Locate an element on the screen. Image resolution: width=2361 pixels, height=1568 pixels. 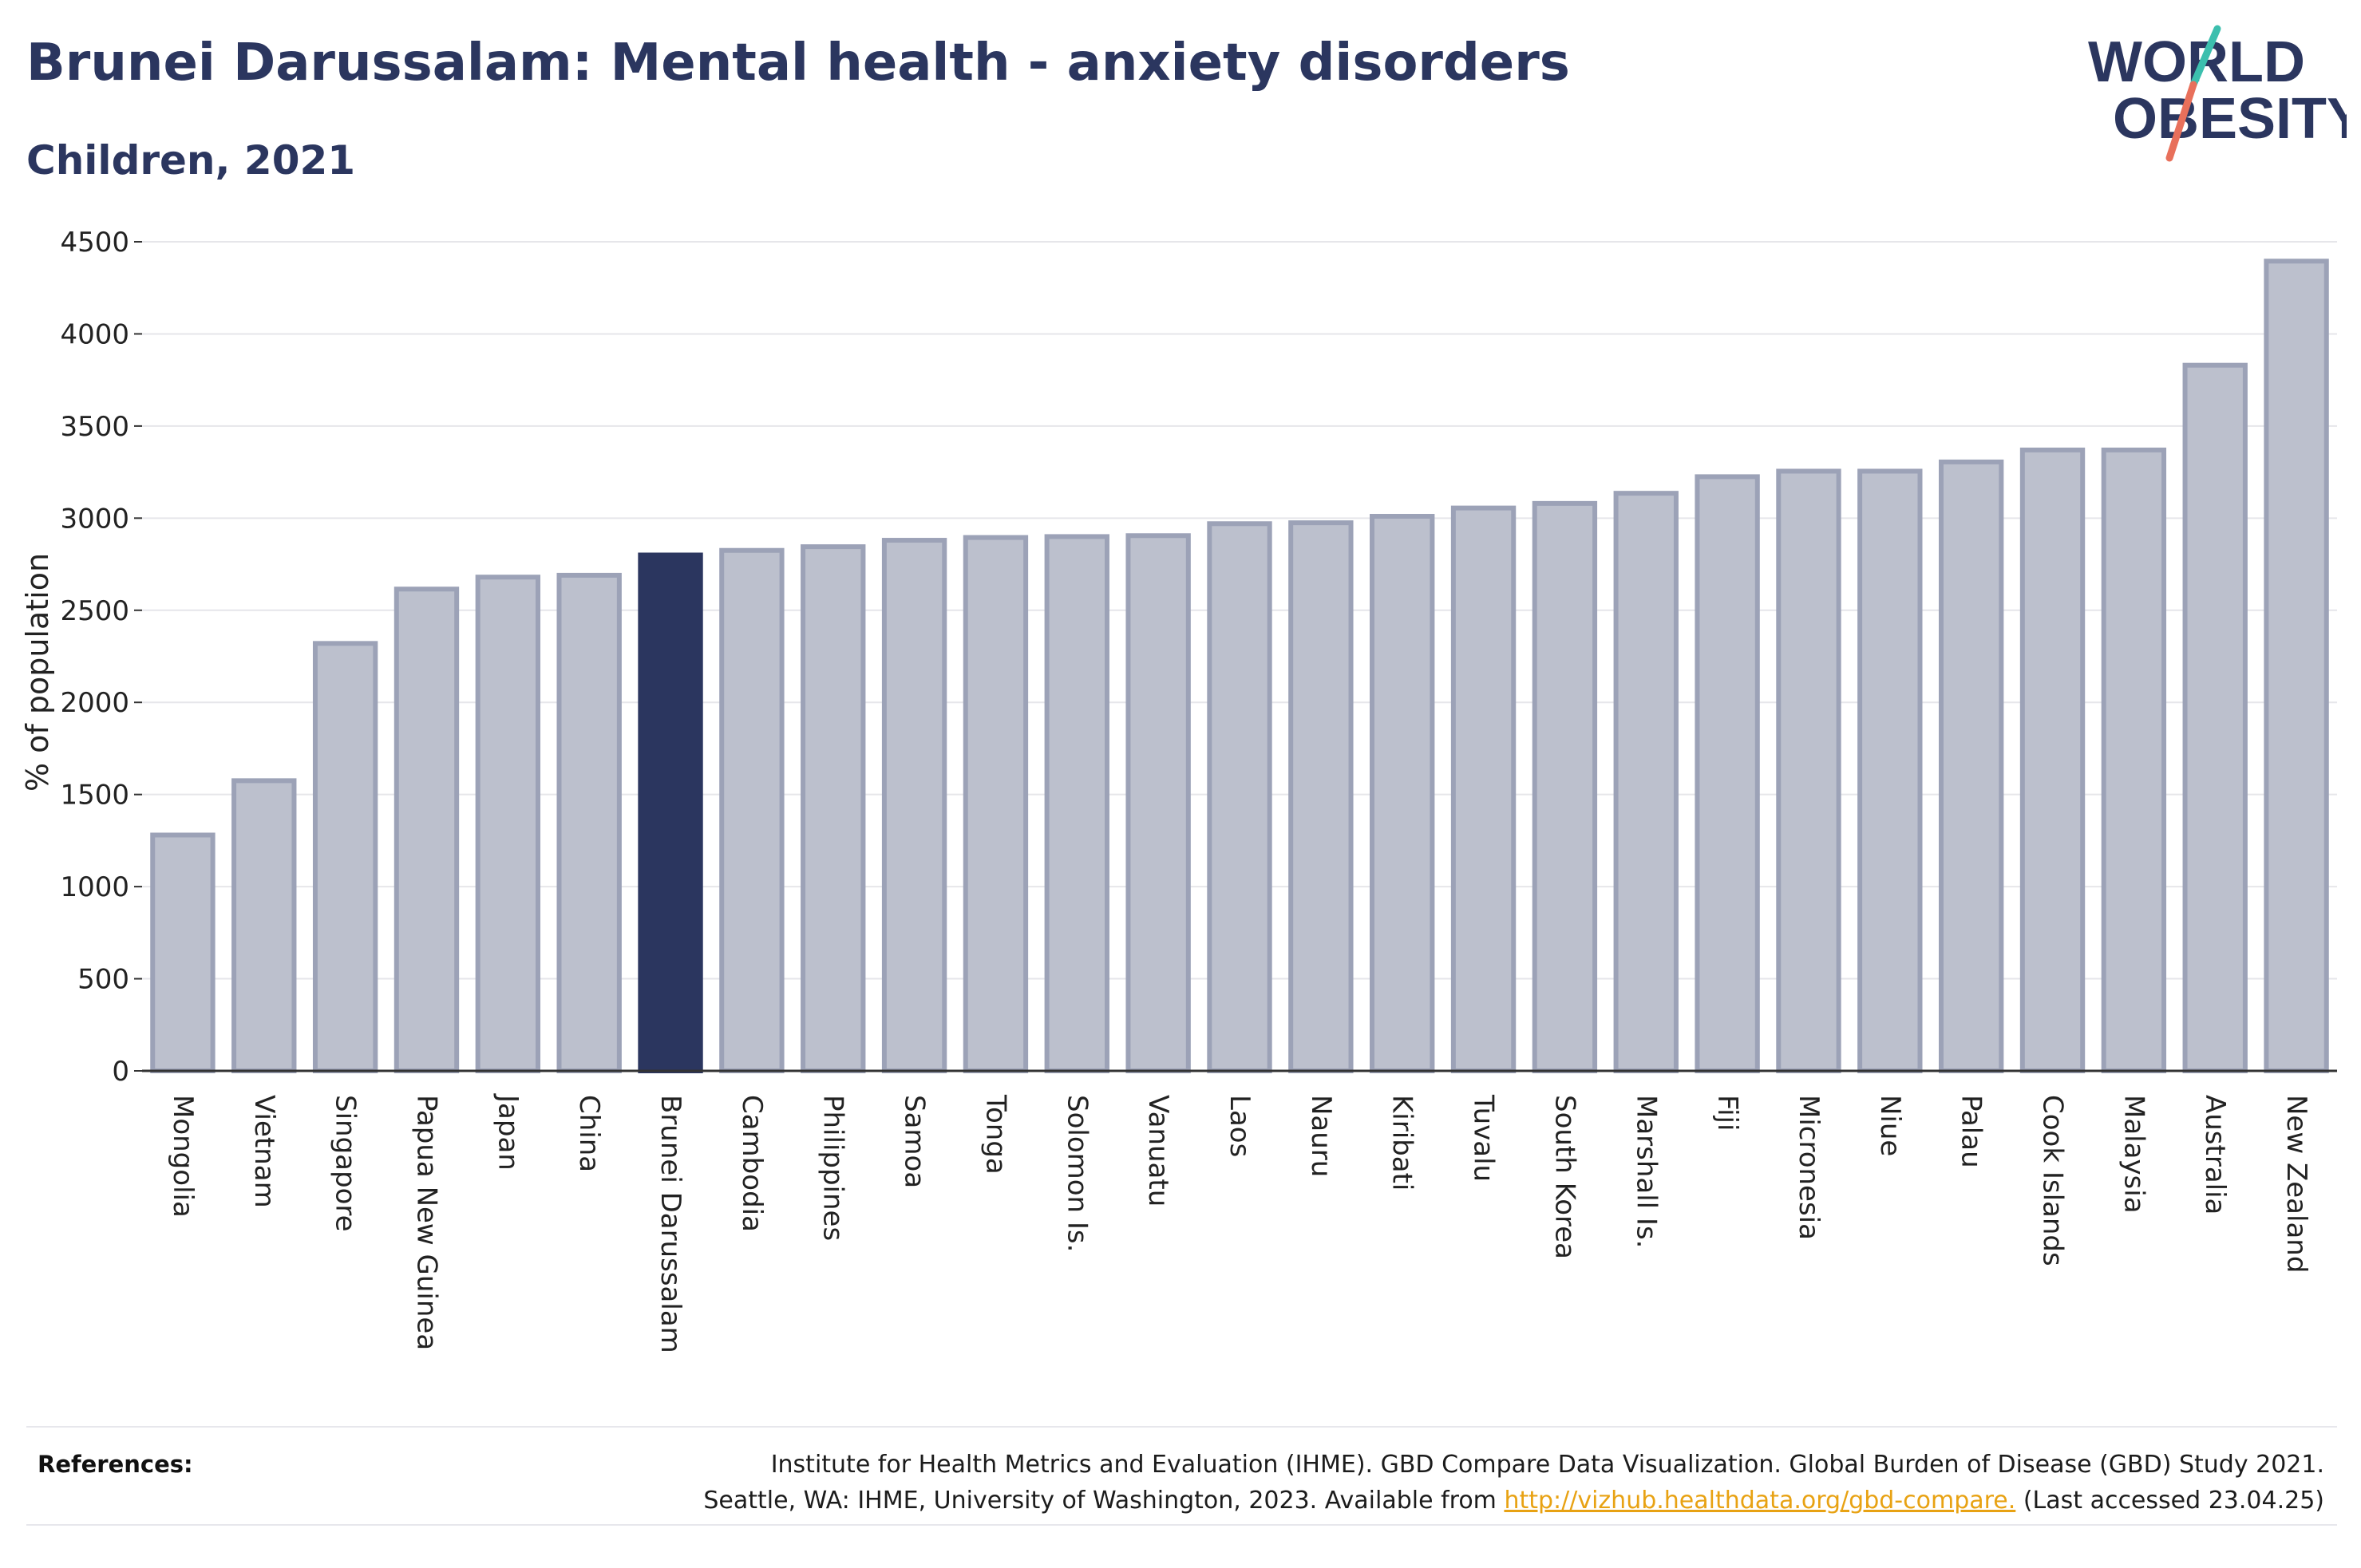
x-tick-label: China is located at coordinates (589, 1133).